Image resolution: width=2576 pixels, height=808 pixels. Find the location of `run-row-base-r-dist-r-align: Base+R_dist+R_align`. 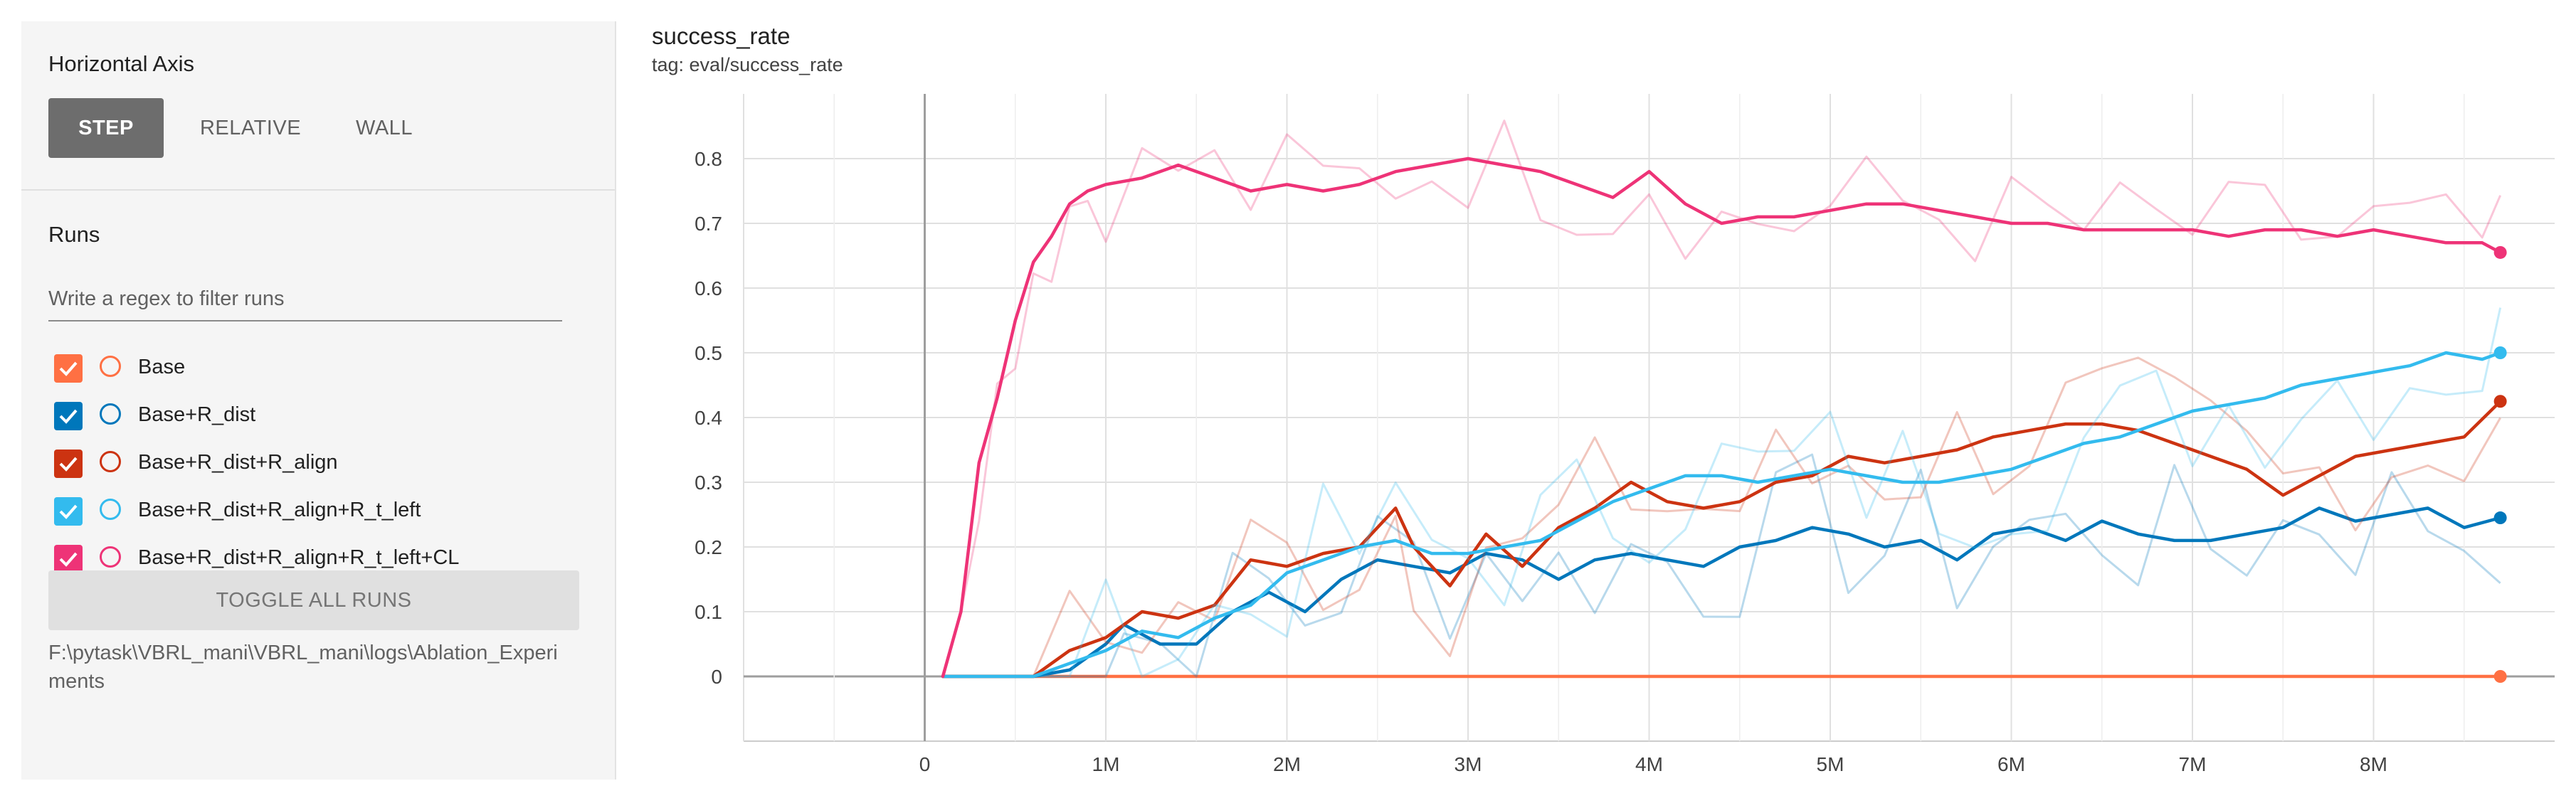

run-row-base-r-dist-r-align: Base+R_dist+R_align is located at coordinates (324, 462).